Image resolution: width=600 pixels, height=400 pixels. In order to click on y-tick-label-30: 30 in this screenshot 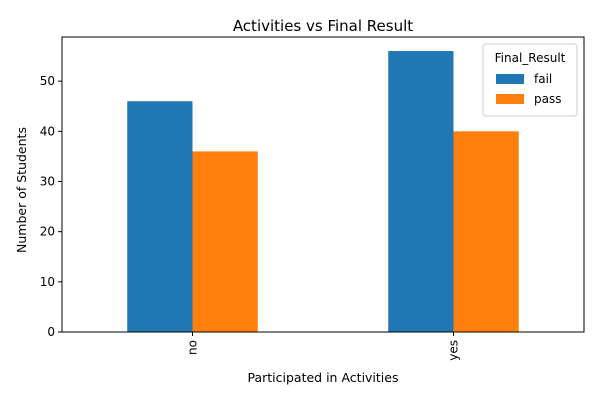, I will do `click(47, 181)`.